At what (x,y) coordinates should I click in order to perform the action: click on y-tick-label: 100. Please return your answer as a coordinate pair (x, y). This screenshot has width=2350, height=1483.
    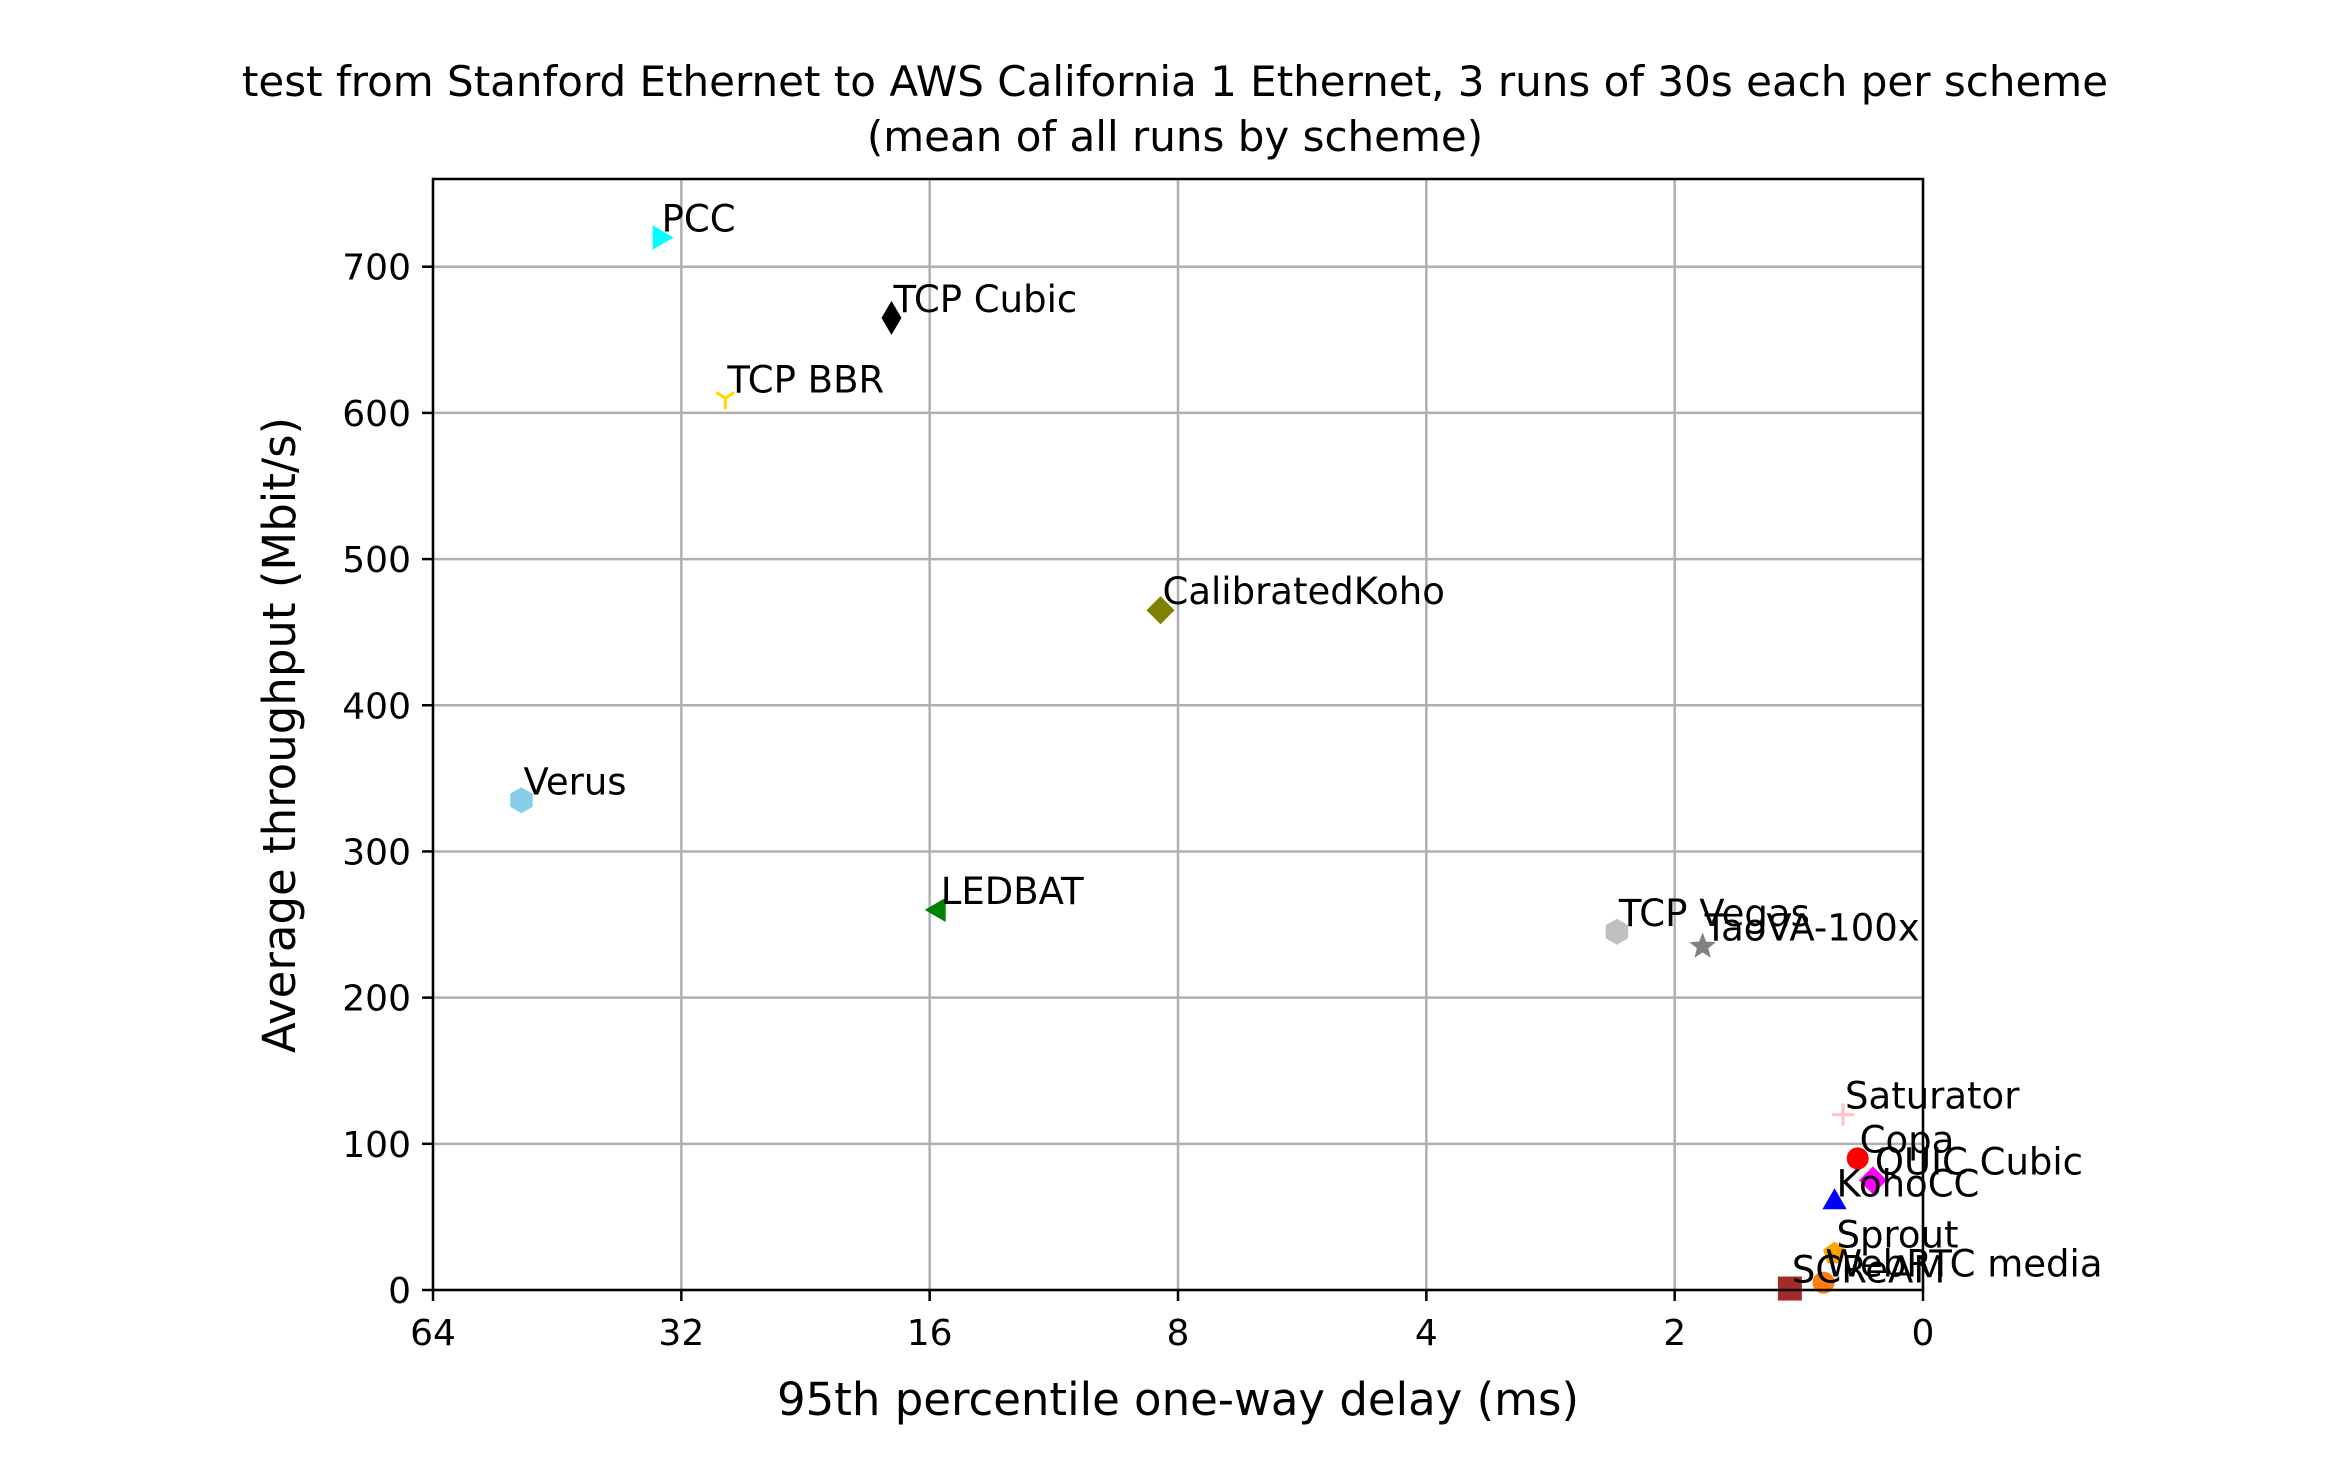
    Looking at the image, I should click on (376, 1145).